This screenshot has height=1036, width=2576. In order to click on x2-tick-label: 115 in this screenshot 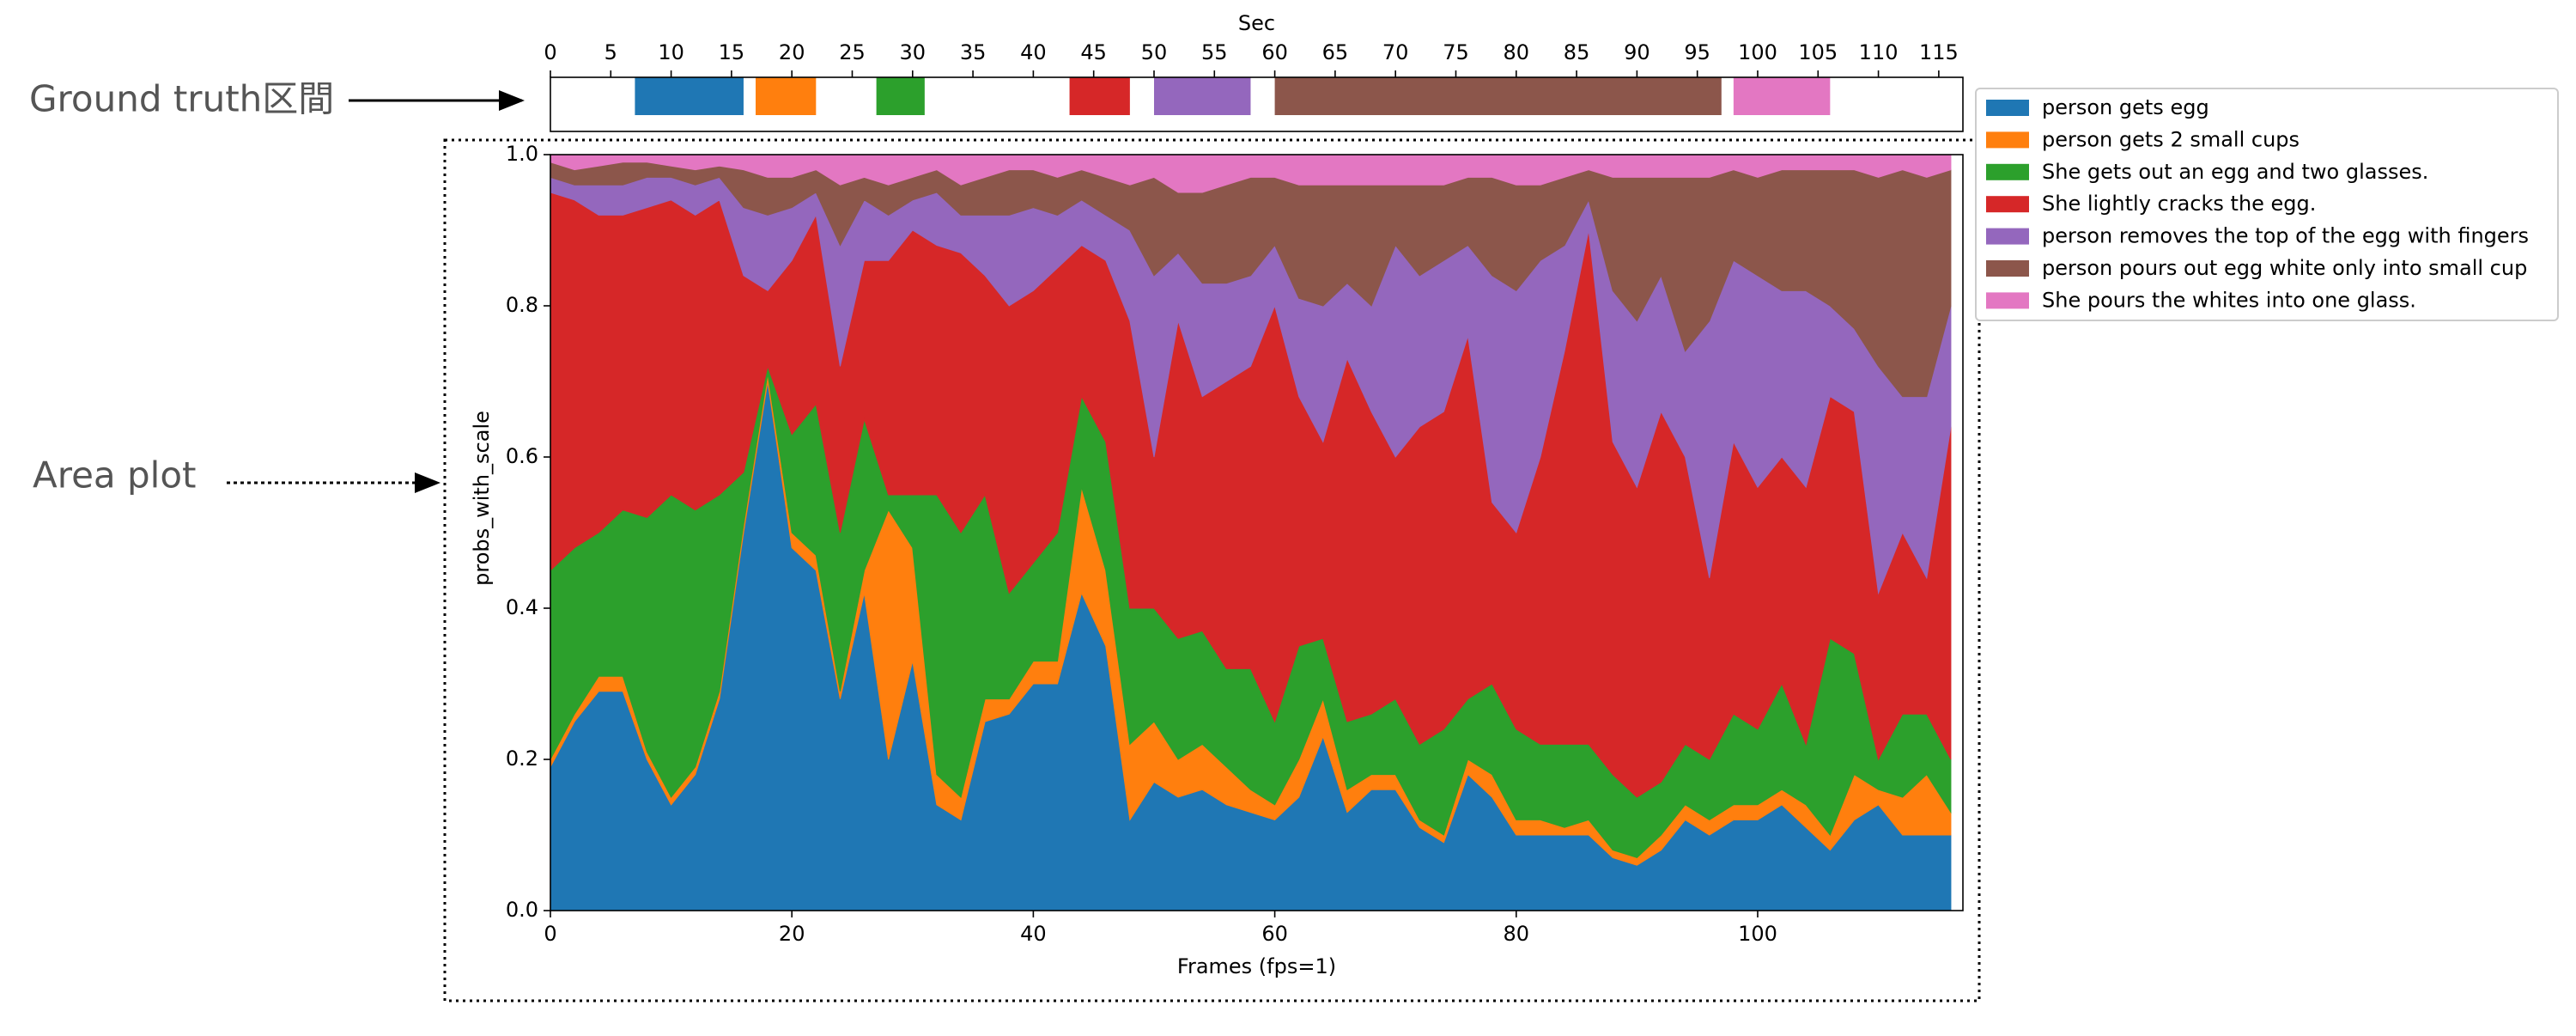, I will do `click(1939, 52)`.